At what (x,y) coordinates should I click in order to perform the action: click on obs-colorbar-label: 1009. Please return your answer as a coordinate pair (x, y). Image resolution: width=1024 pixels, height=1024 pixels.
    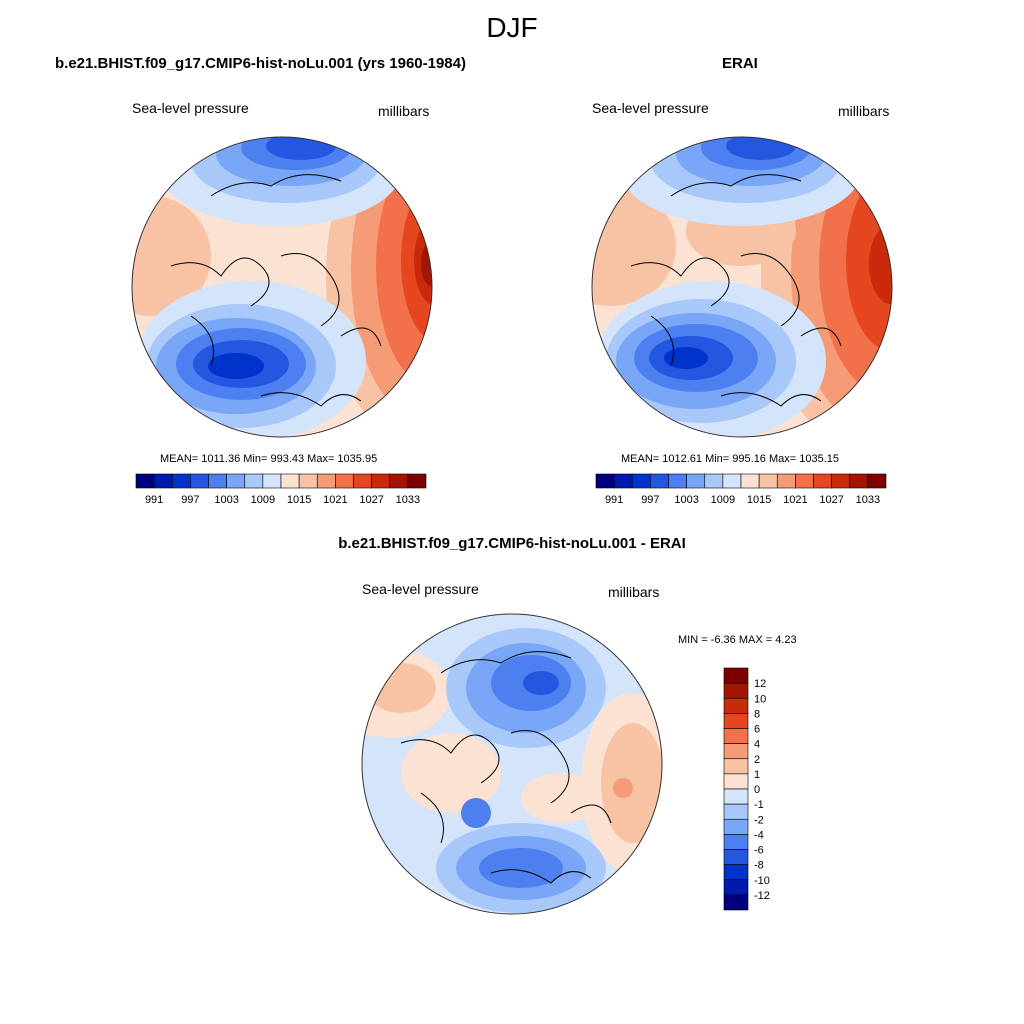
    Looking at the image, I should click on (723, 500).